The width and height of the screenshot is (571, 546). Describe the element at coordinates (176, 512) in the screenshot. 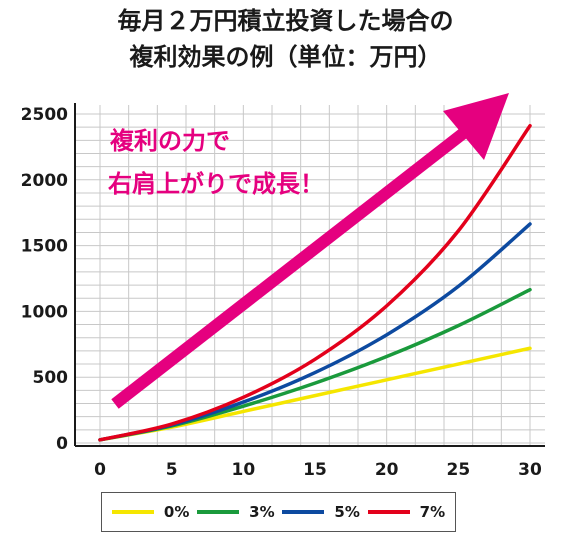

I see `legend-label: 0%` at that location.